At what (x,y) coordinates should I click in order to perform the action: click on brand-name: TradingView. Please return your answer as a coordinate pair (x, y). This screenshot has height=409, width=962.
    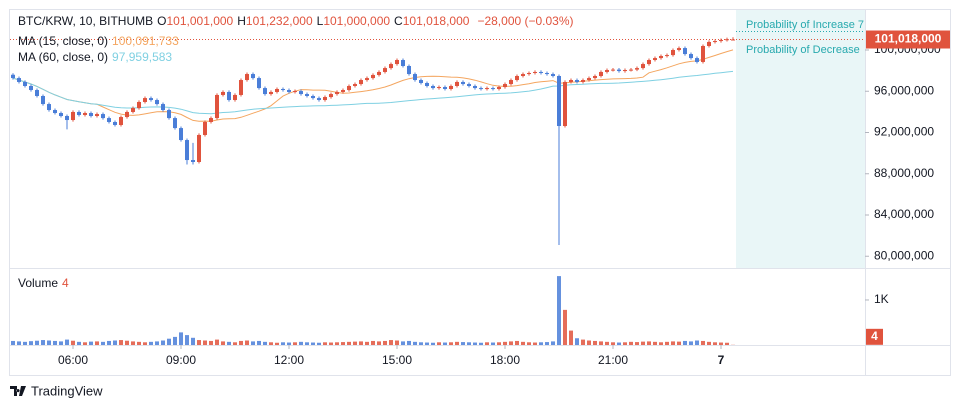
    Looking at the image, I should click on (67, 390).